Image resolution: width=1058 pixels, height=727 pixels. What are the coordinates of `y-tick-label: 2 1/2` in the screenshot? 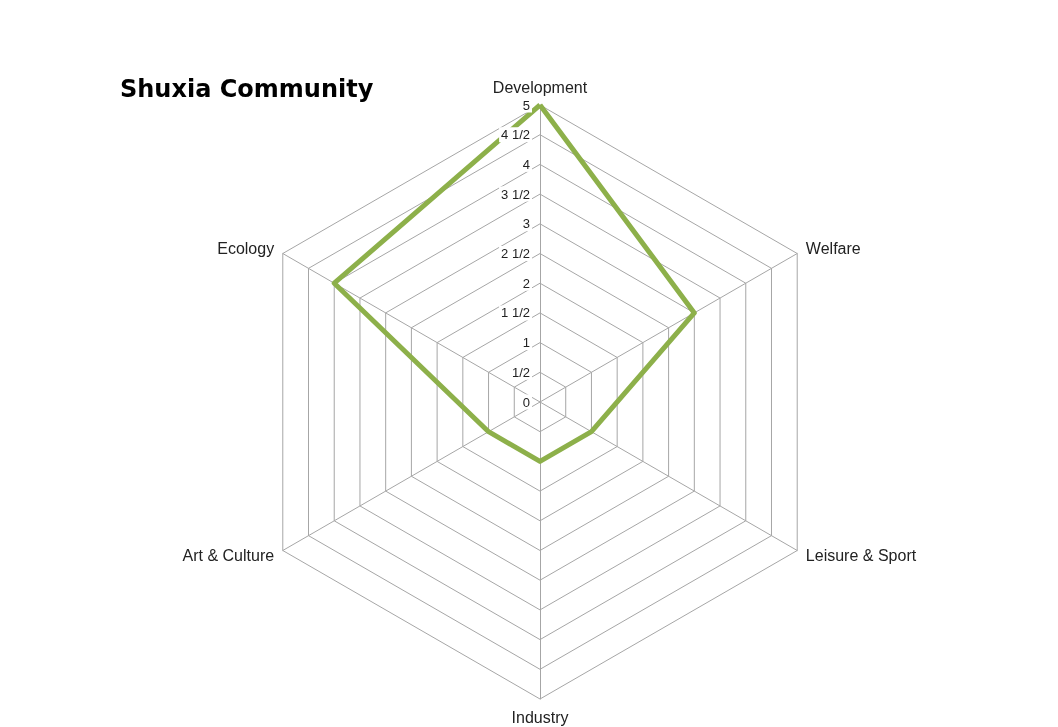 It's located at (515, 253).